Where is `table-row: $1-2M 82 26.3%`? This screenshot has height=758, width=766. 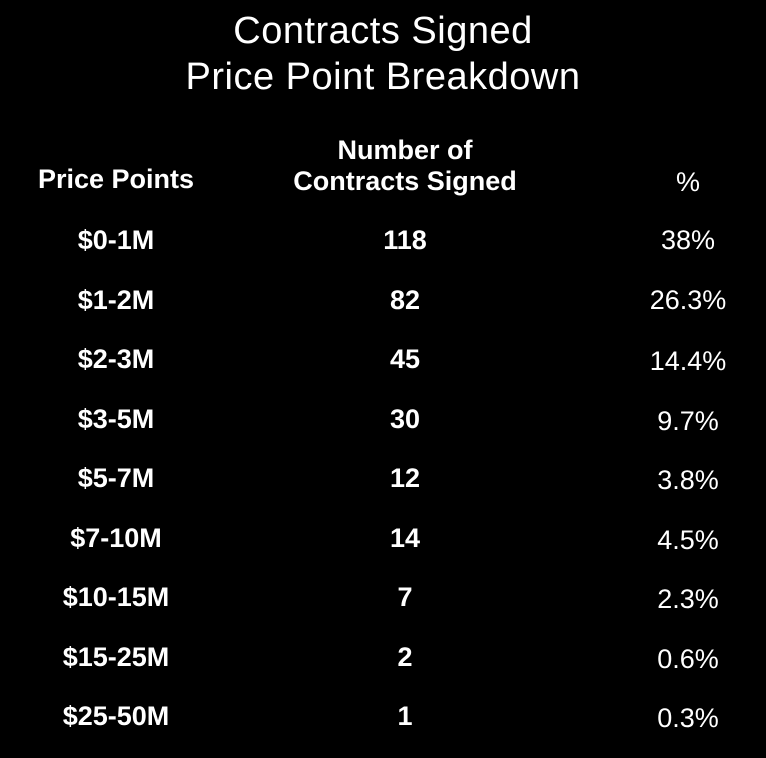 table-row: $1-2M 82 26.3% is located at coordinates (383, 300).